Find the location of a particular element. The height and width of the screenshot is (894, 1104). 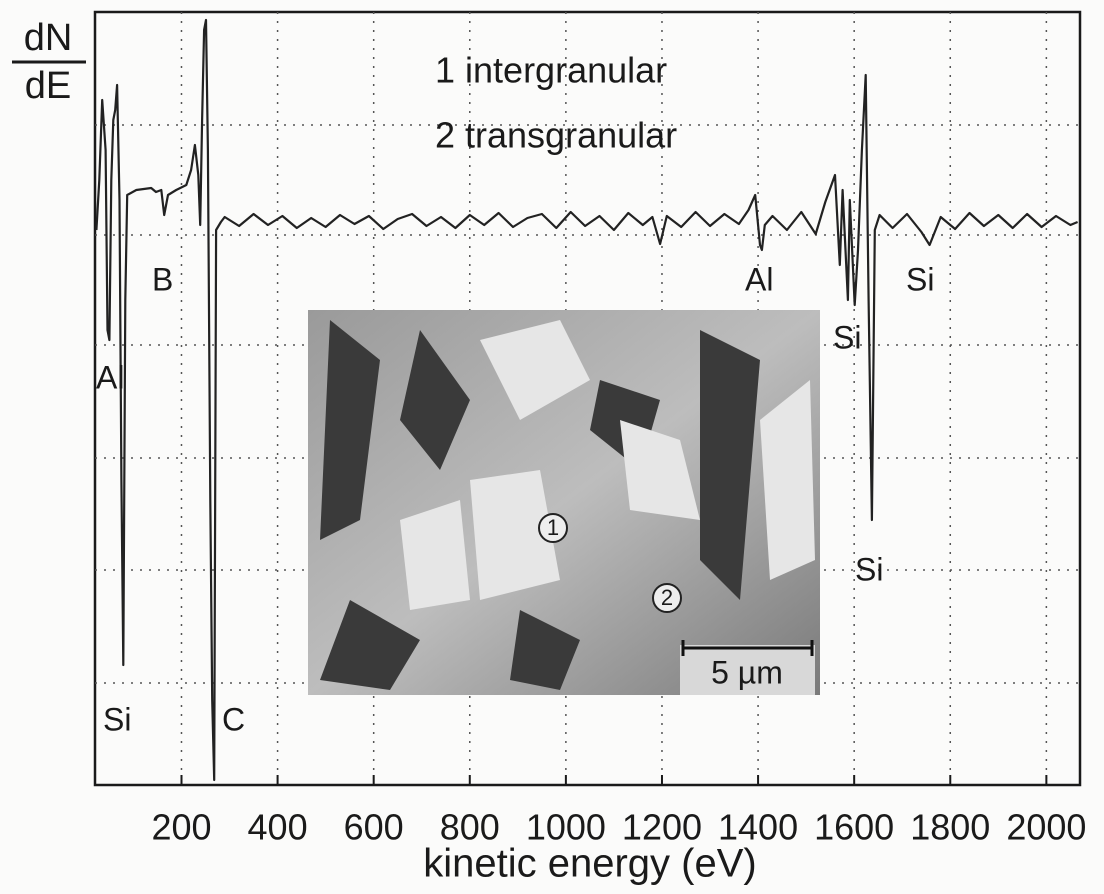

x-tick-label: 800 is located at coordinates (470, 827).